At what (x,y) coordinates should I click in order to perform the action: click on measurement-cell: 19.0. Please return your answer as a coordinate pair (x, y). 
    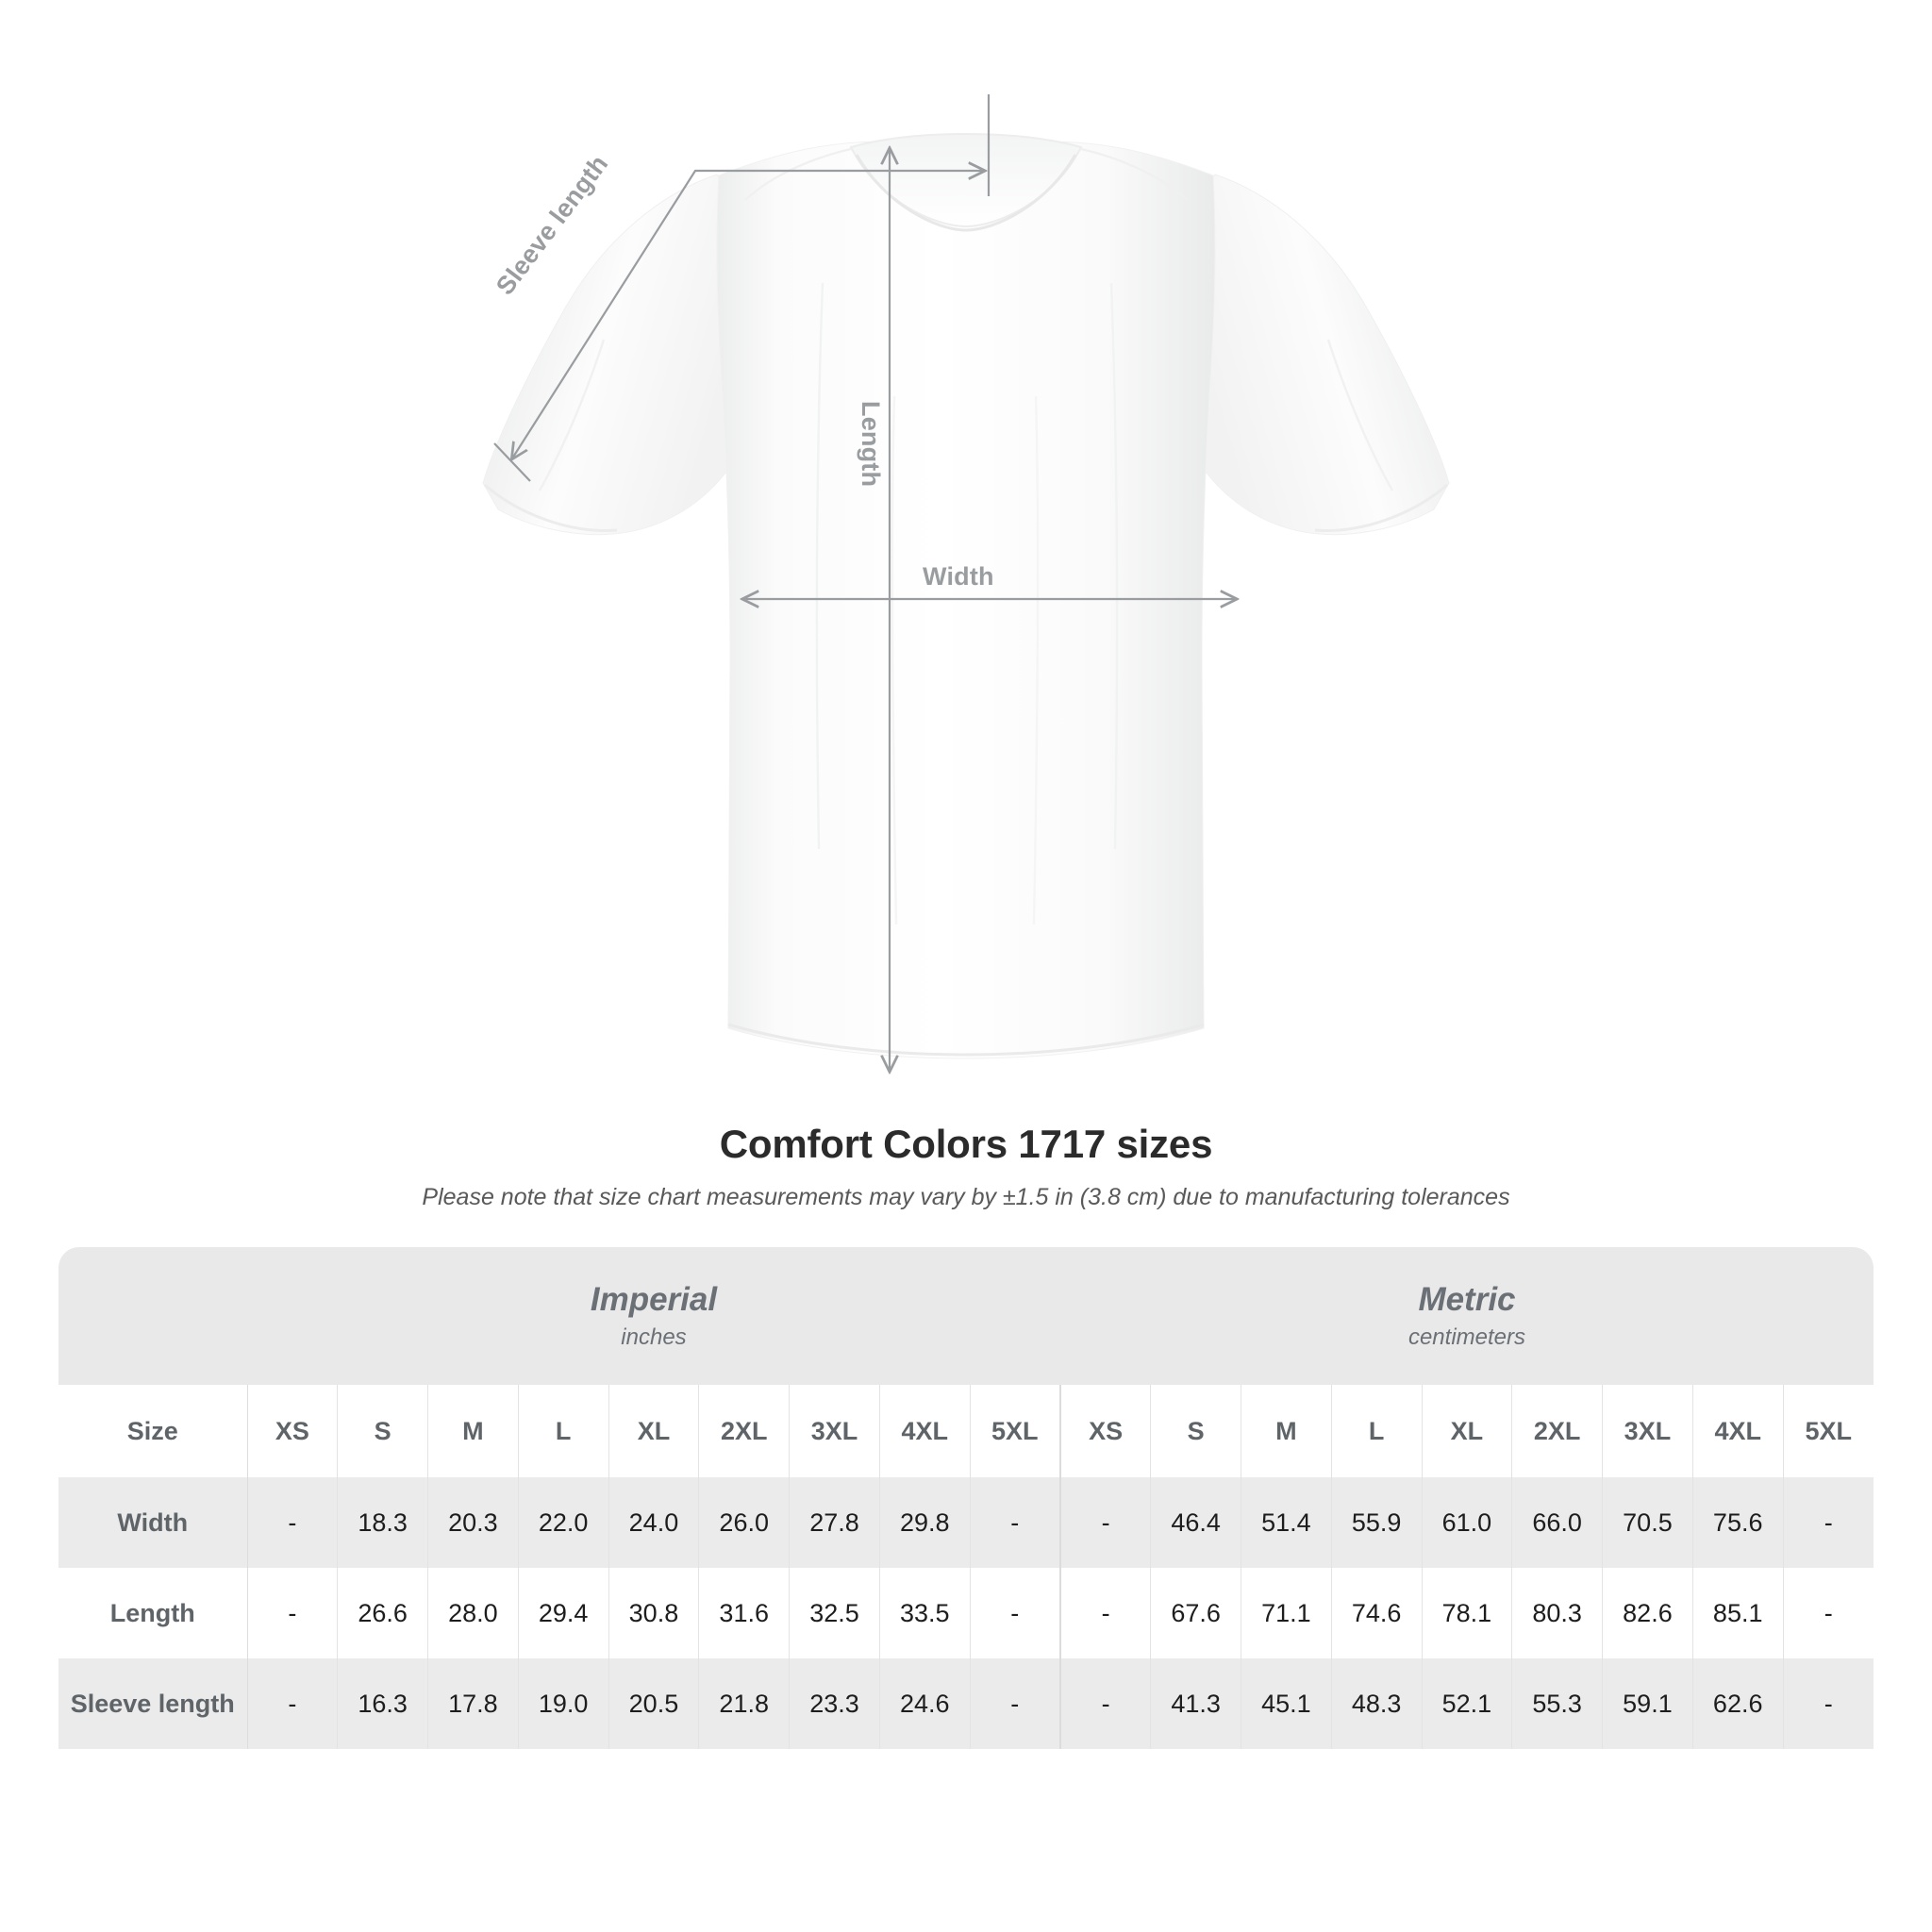
    Looking at the image, I should click on (563, 1704).